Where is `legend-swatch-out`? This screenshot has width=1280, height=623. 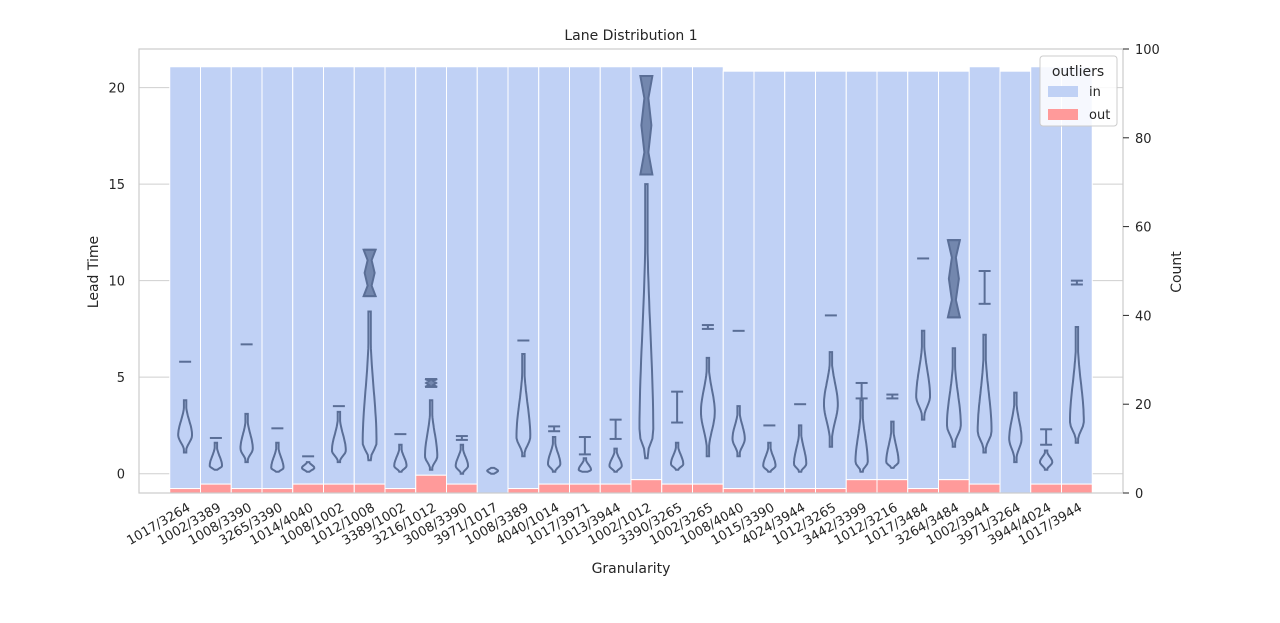
legend-swatch-out is located at coordinates (1063, 114).